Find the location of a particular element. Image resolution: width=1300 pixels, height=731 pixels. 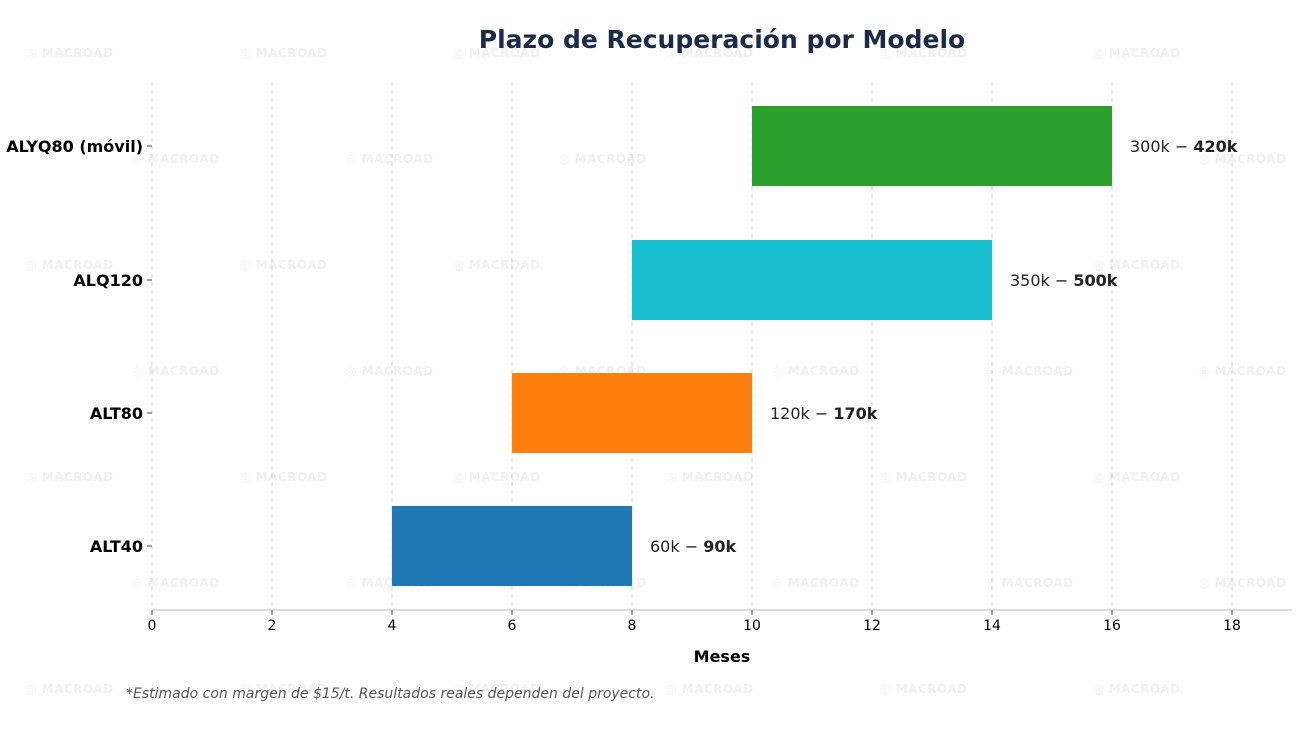

bar-value-range-end: 90k is located at coordinates (719, 546).